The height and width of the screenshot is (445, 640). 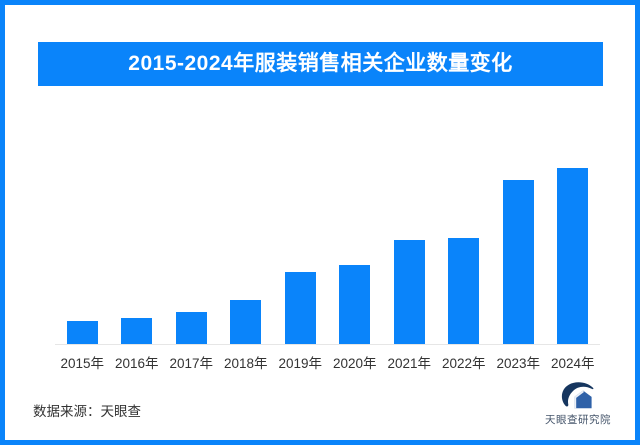 What do you see at coordinates (327, 344) in the screenshot?
I see `x-axis-line` at bounding box center [327, 344].